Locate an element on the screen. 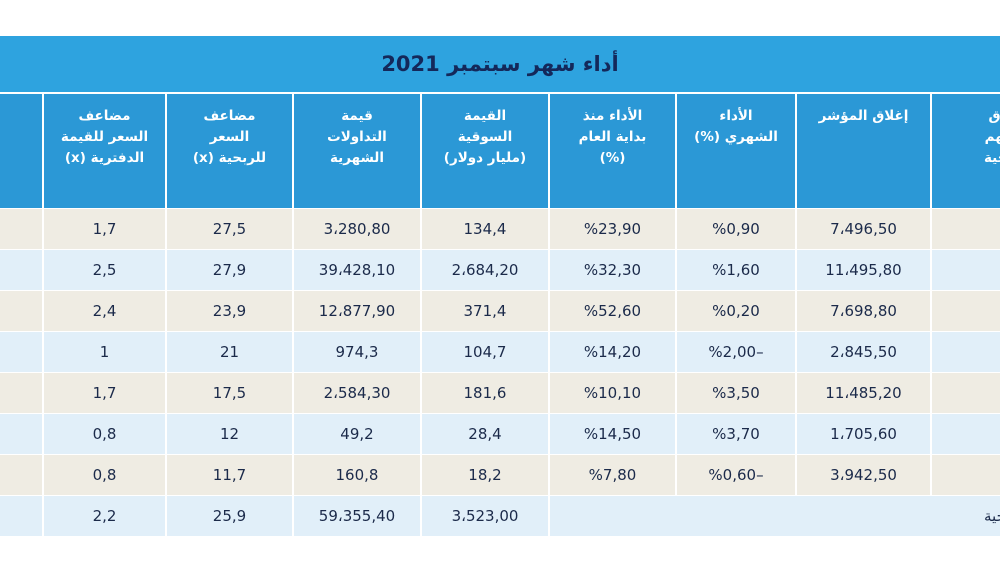 Image resolution: width=1000 pixels, height=563 pixels. data-cell: 49,2 is located at coordinates (356, 433).